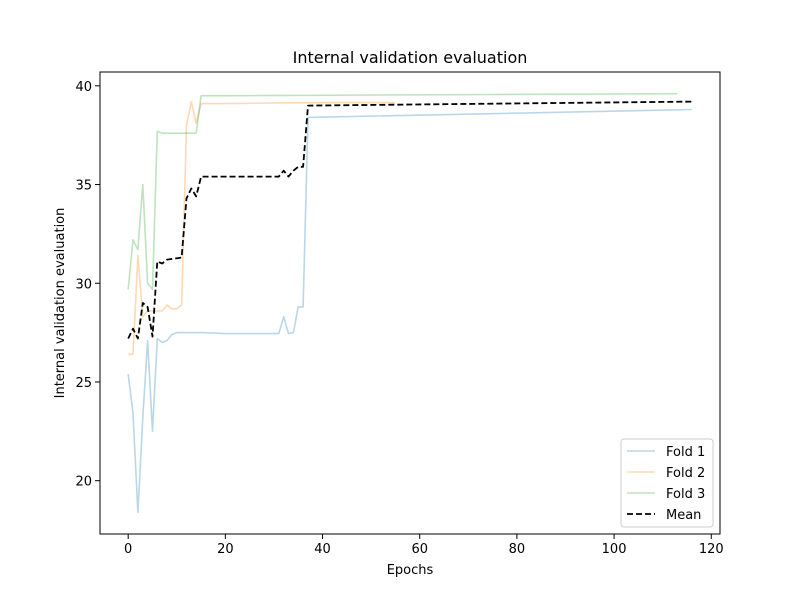 This screenshot has width=800, height=600. Describe the element at coordinates (711, 549) in the screenshot. I see `x-tick-label: 120` at that location.